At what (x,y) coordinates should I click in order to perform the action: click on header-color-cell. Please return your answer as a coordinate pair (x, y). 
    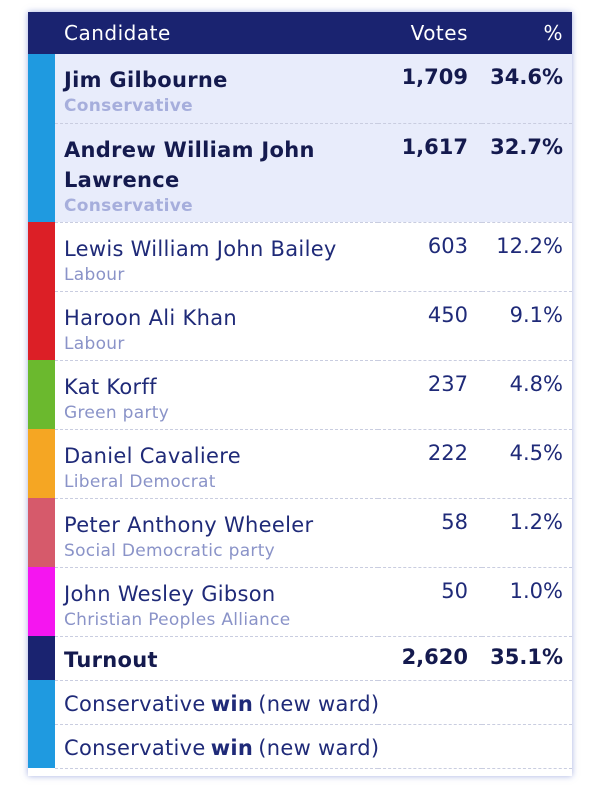
    Looking at the image, I should click on (41, 33).